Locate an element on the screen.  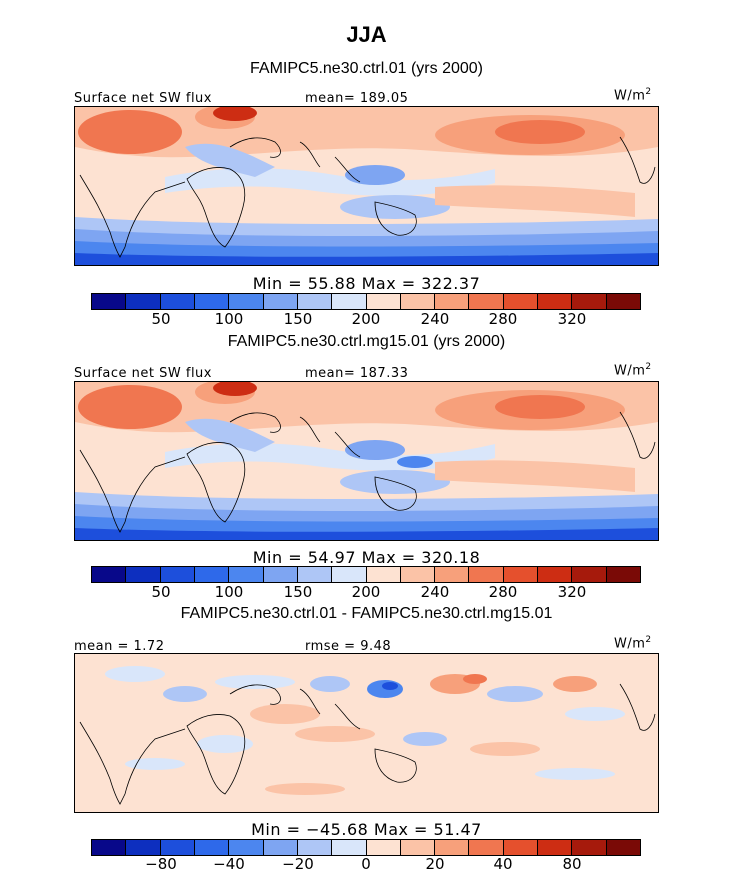
panel1-sahara-max is located at coordinates (235, 114).